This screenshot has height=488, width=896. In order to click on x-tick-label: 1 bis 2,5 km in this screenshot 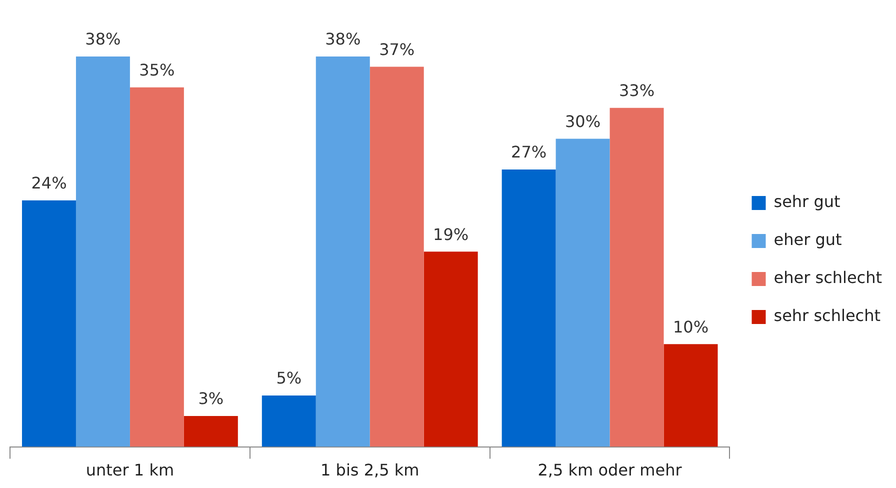, I will do `click(370, 470)`.